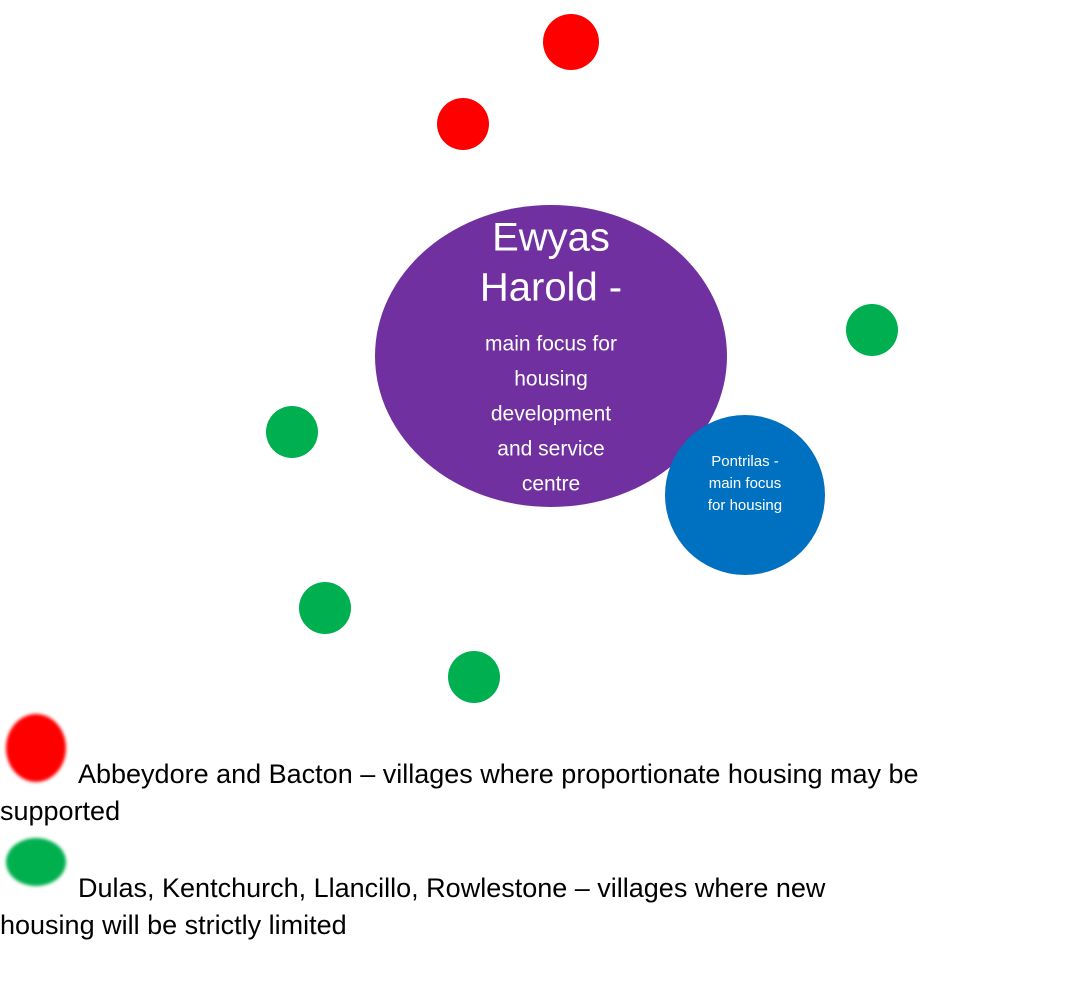 The width and height of the screenshot is (1081, 994). I want to click on secondary-node, so click(745, 495).